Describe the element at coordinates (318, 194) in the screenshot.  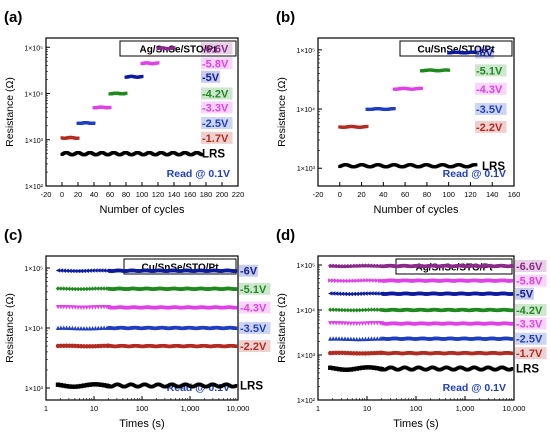
I see `x-tick-label: -20` at that location.